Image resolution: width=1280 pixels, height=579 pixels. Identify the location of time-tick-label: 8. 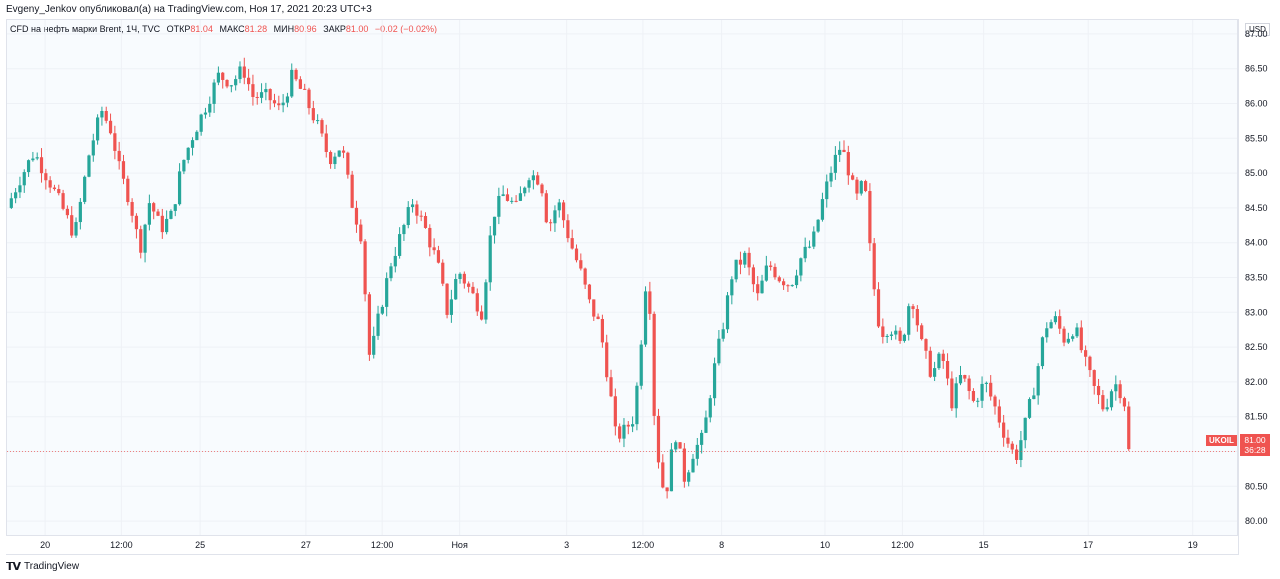
(721, 545).